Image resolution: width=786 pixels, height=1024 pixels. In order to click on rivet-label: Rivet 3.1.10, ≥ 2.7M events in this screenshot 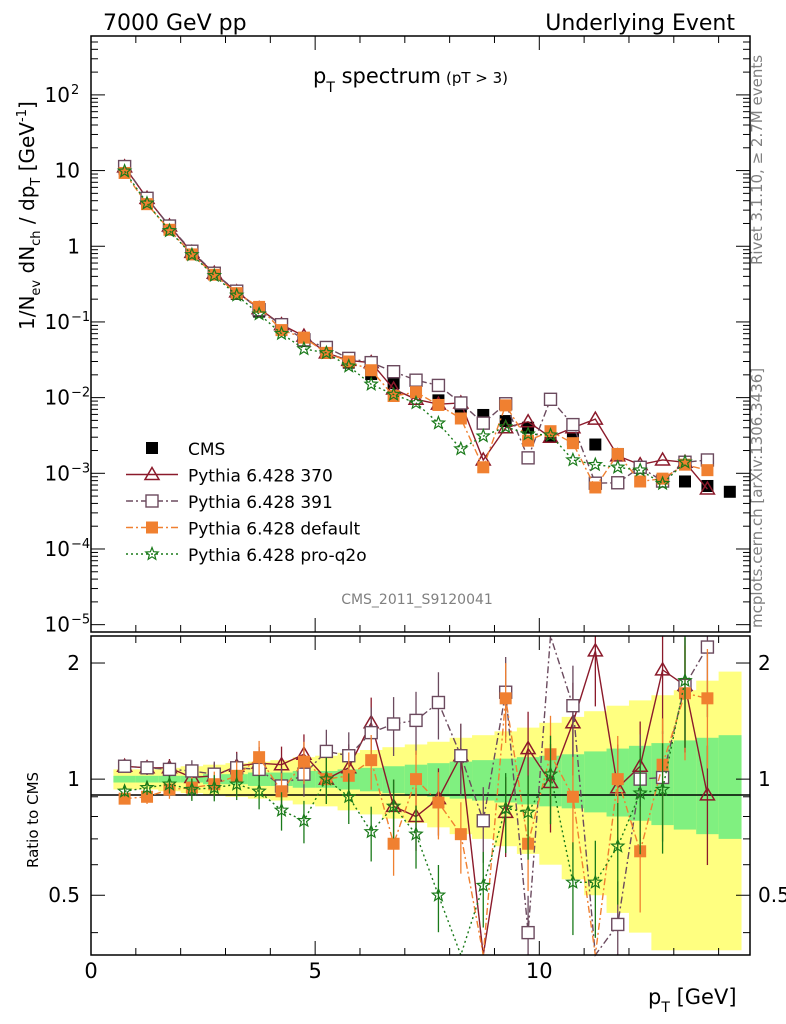, I will do `click(757, 160)`.